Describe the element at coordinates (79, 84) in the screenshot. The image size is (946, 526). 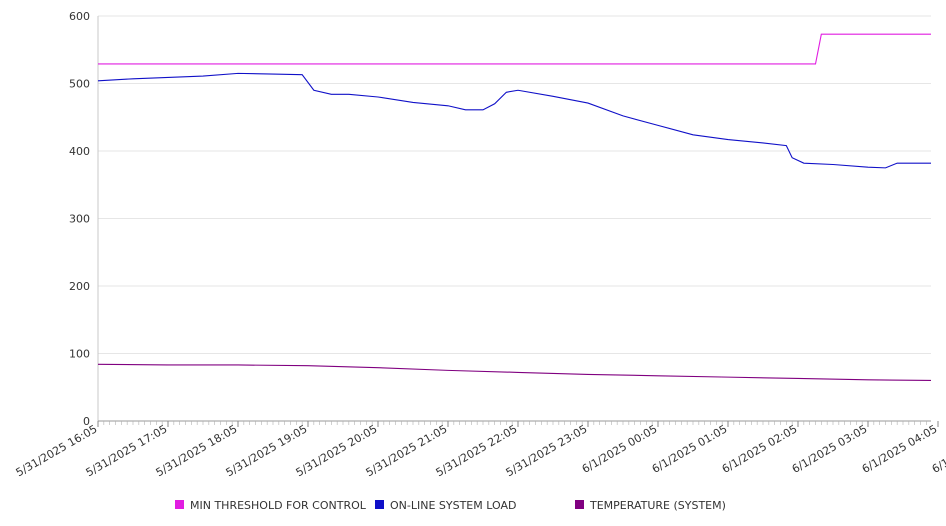
I see `y-tick-label: 500` at that location.